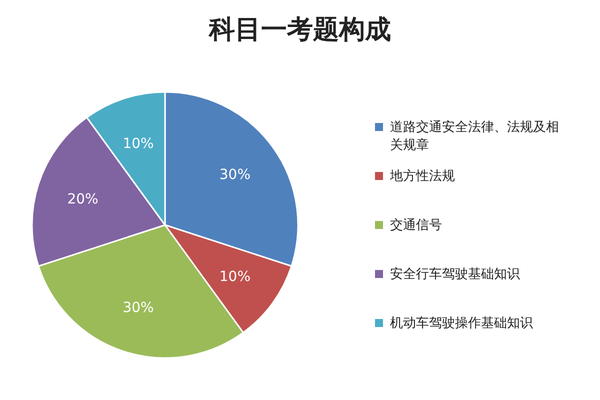  I want to click on data-label: 20%, so click(82, 199).